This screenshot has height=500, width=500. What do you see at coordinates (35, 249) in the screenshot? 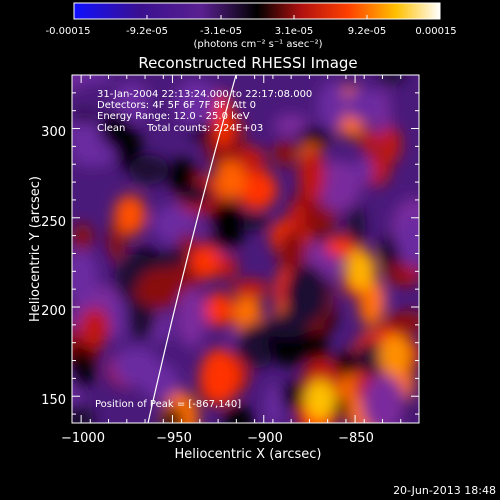
I see `y-axis-label: Heliocentric Y (arcsec)` at bounding box center [35, 249].